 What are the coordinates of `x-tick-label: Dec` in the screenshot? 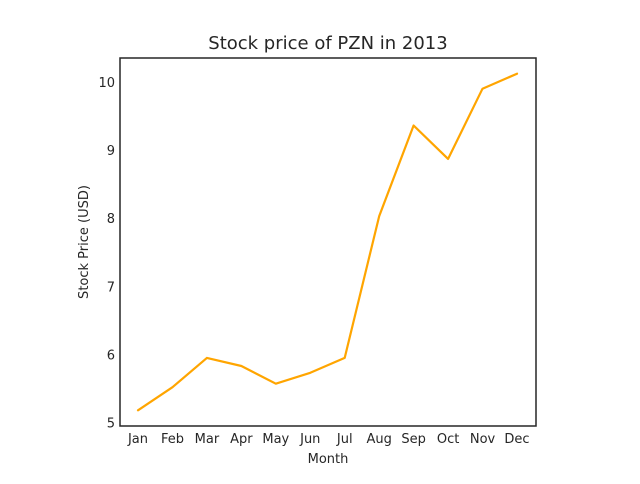 It's located at (516, 439).